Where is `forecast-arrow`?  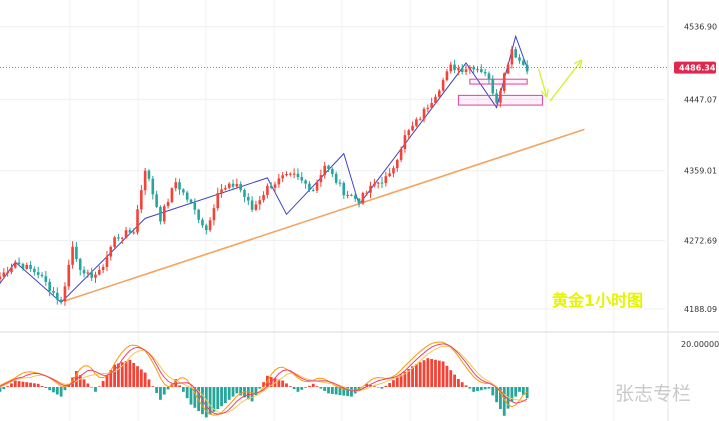
forecast-arrow is located at coordinates (542, 82).